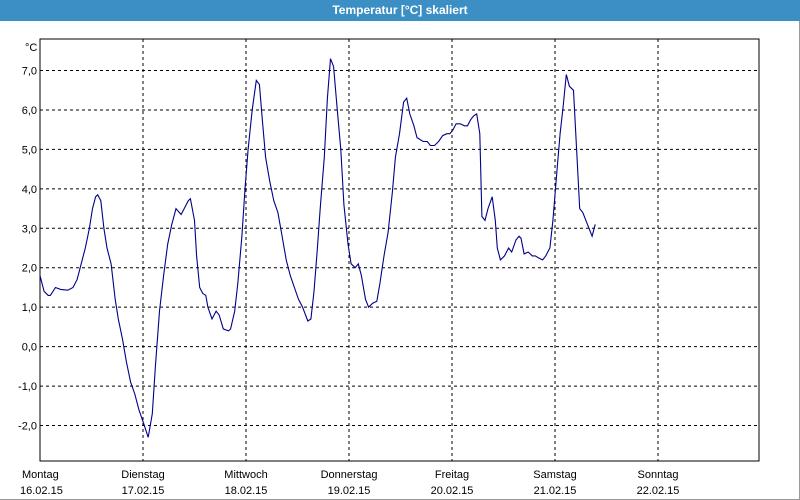 Image resolution: width=800 pixels, height=500 pixels. Describe the element at coordinates (658, 475) in the screenshot. I see `x-tick-day: Sonntag` at that location.